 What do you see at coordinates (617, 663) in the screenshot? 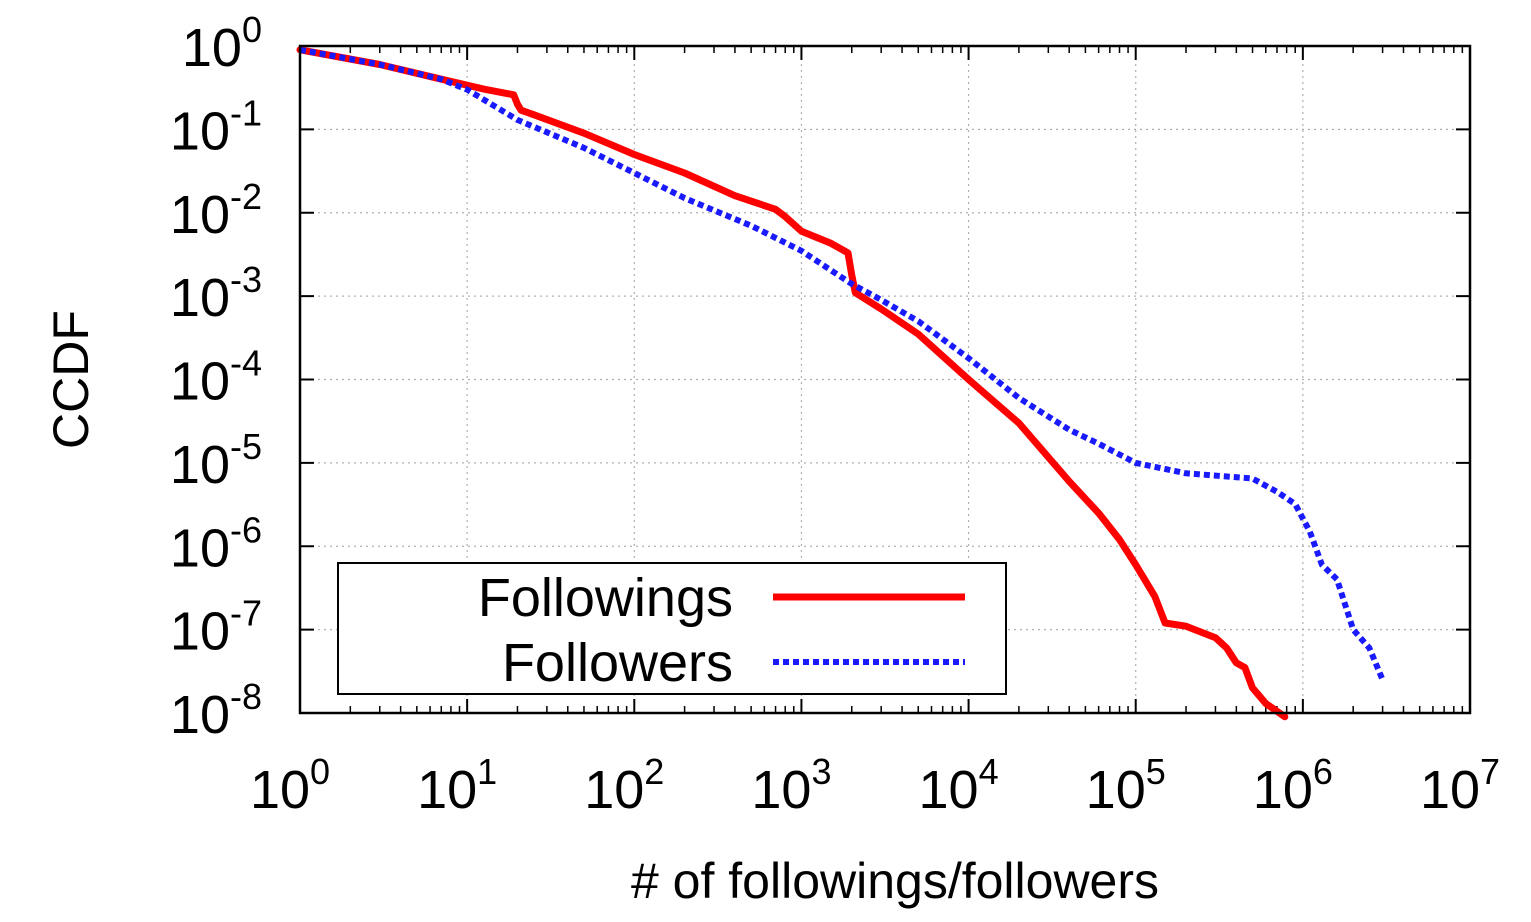
I see `legend-label-followers: Followers` at bounding box center [617, 663].